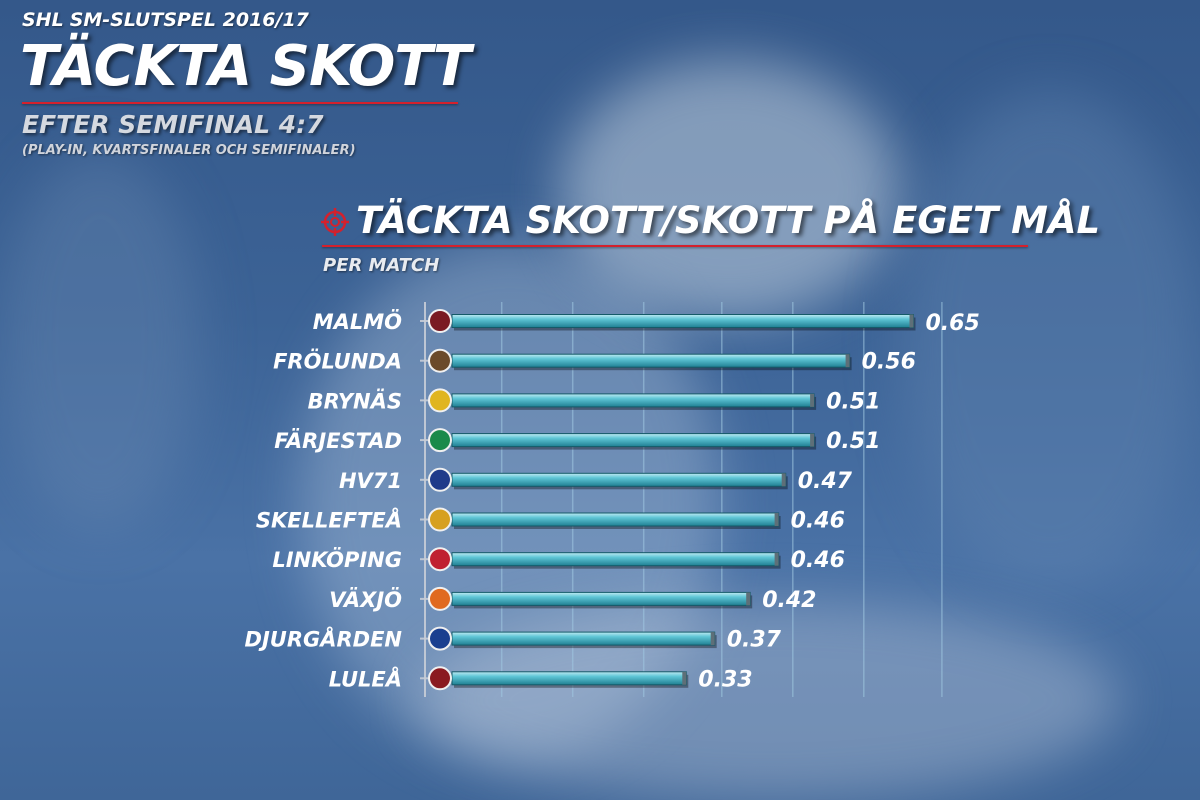 This screenshot has width=1200, height=800. Describe the element at coordinates (789, 600) in the screenshot. I see `value-label: 0.42` at that location.